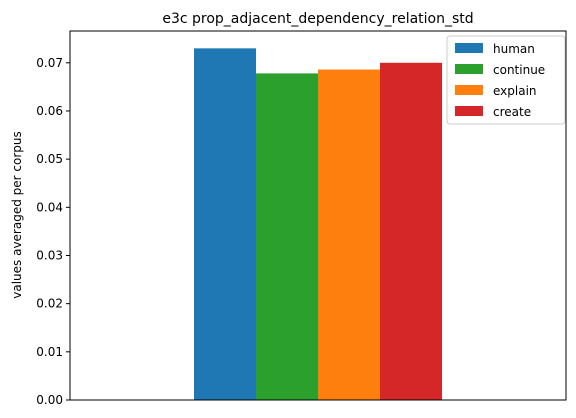 The image size is (576, 418). I want to click on legend-swatch-explain, so click(469, 90).